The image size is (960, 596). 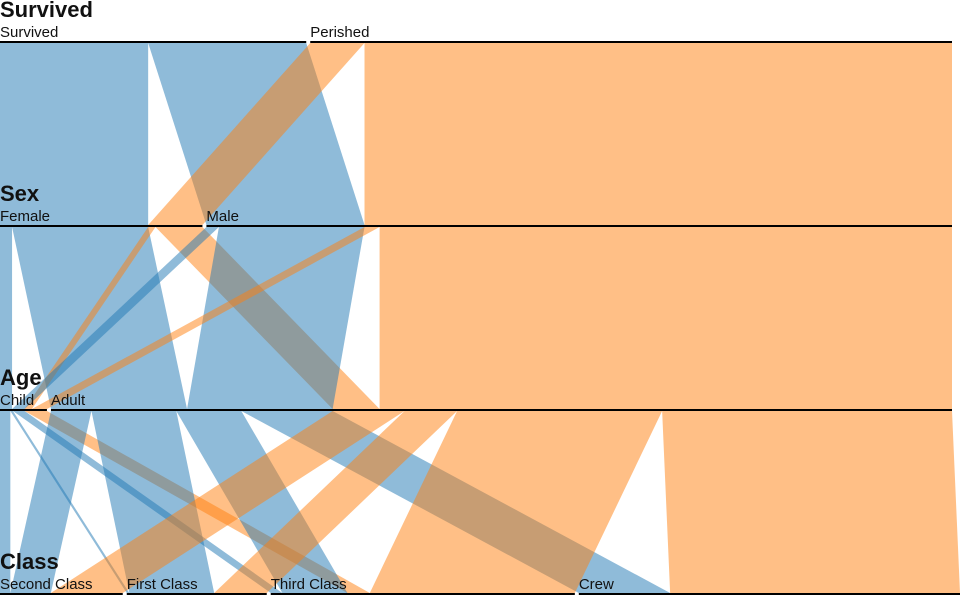 I want to click on category-label-age-adult: Adult, so click(x=68, y=400).